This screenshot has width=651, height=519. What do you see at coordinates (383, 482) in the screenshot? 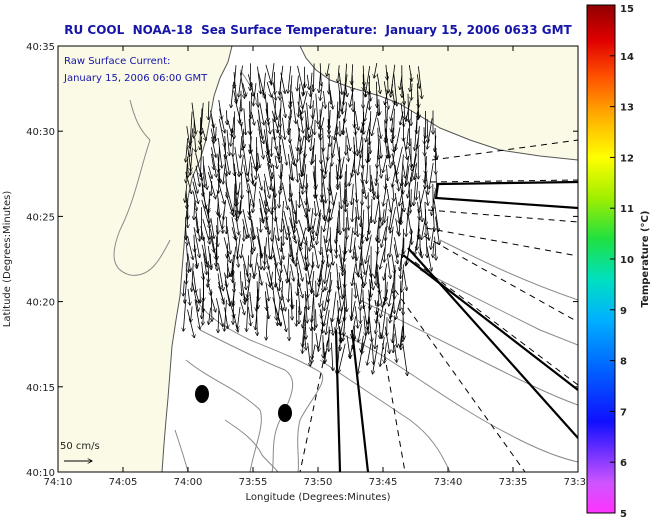
I see `x-tick-label: 73:45` at bounding box center [383, 482].